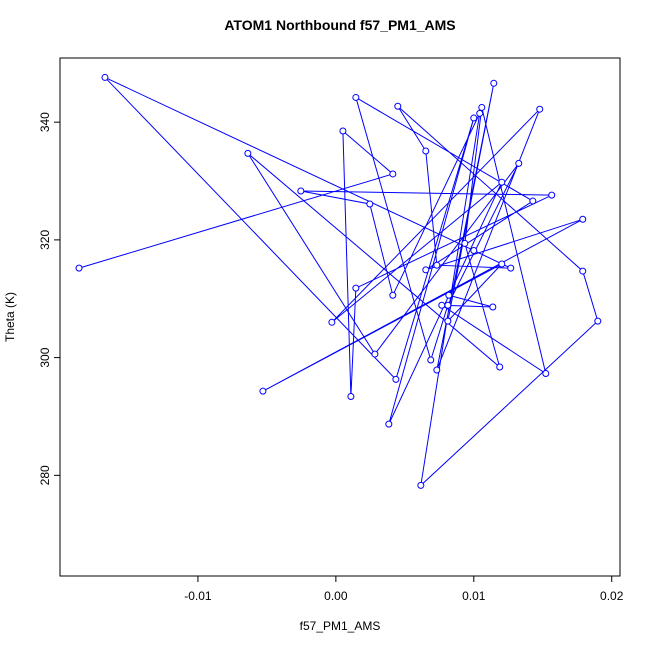  Describe the element at coordinates (45, 357) in the screenshot. I see `y-tick-label: 300` at that location.